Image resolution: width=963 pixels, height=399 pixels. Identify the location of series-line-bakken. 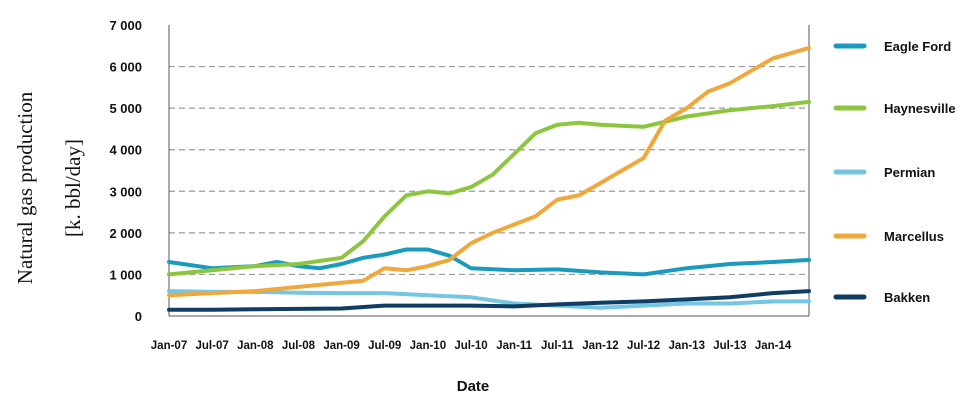
(489, 300).